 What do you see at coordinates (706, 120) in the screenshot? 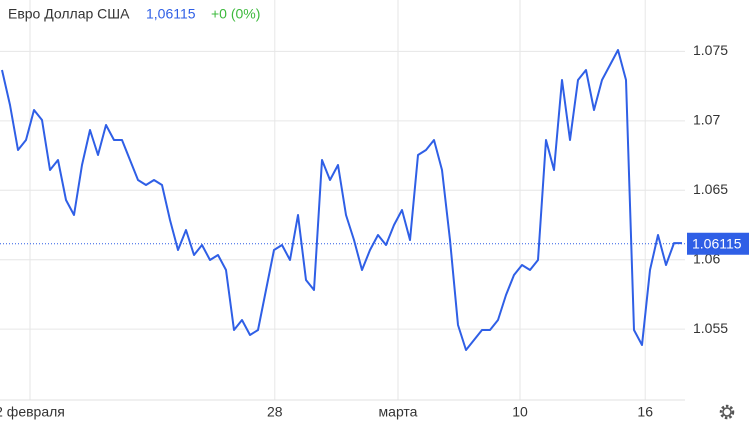
I see `y-tick-label: 1.07` at bounding box center [706, 120].